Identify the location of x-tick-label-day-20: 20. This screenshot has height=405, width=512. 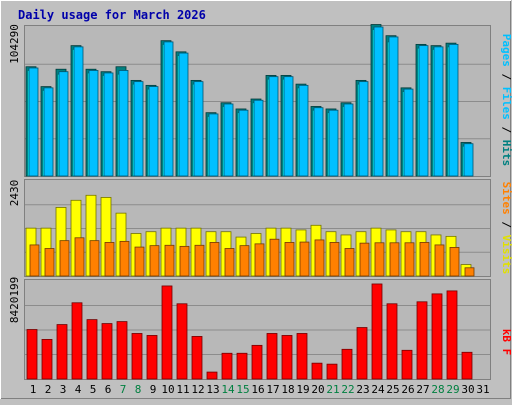
(317, 389).